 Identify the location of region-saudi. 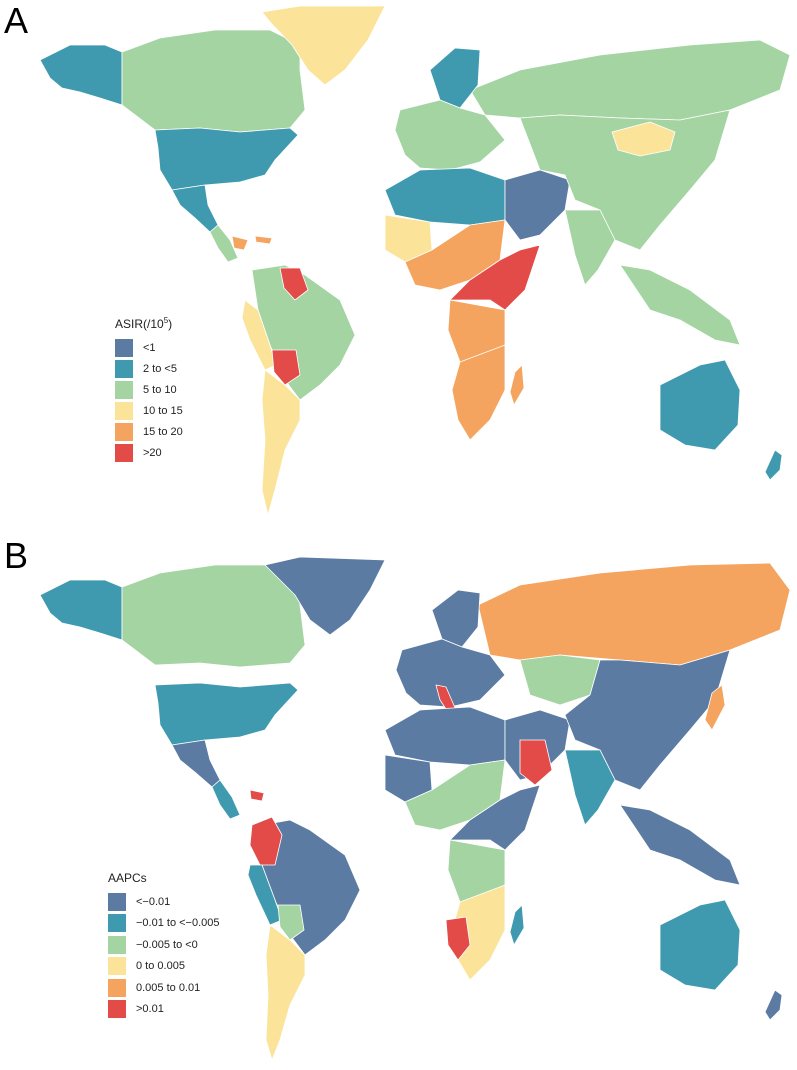
(536, 762).